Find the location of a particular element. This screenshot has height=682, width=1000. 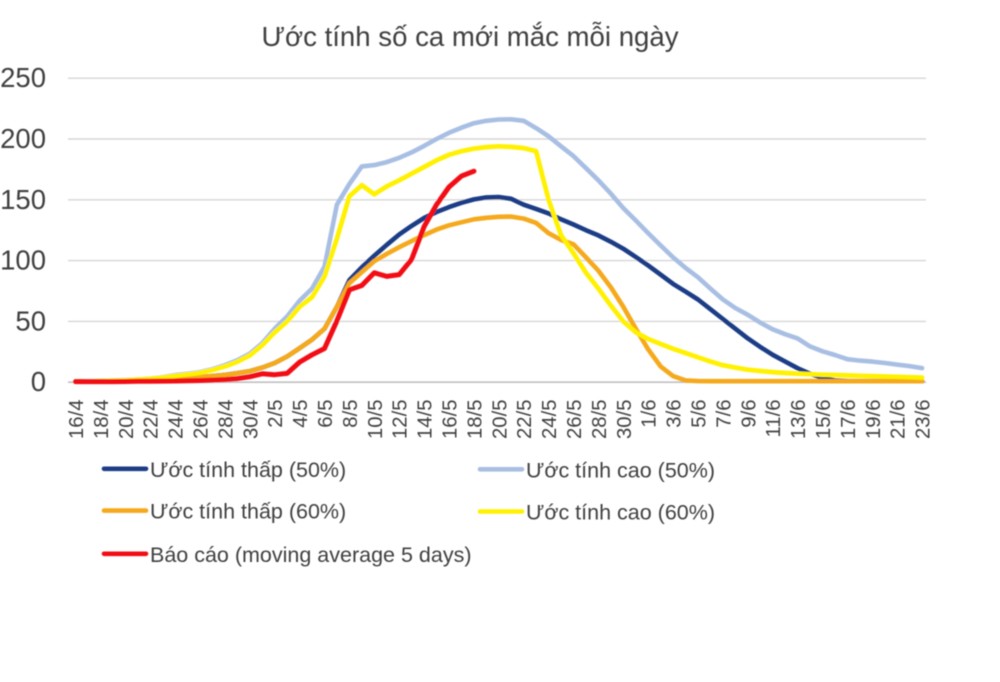

svg-text: 5/6 is located at coordinates (700, 414).